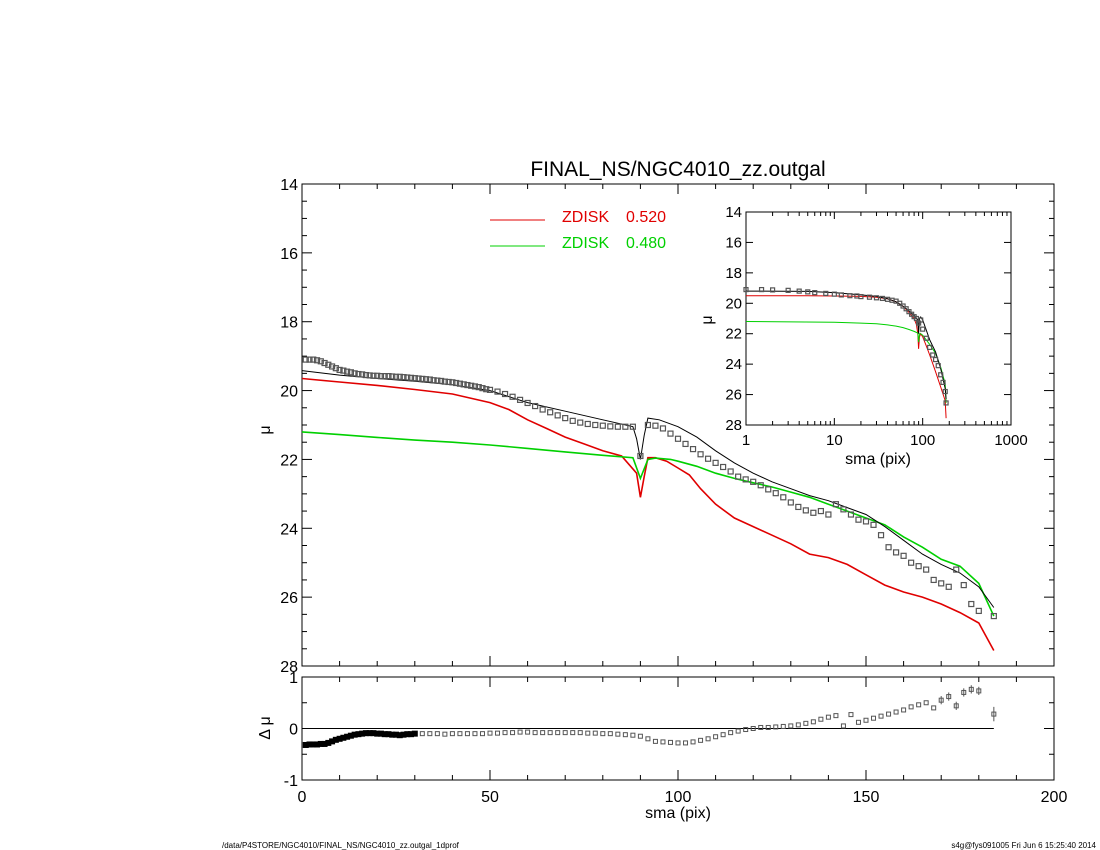  What do you see at coordinates (291, 781) in the screenshot?
I see `residual-ytick-label: -1` at bounding box center [291, 781].